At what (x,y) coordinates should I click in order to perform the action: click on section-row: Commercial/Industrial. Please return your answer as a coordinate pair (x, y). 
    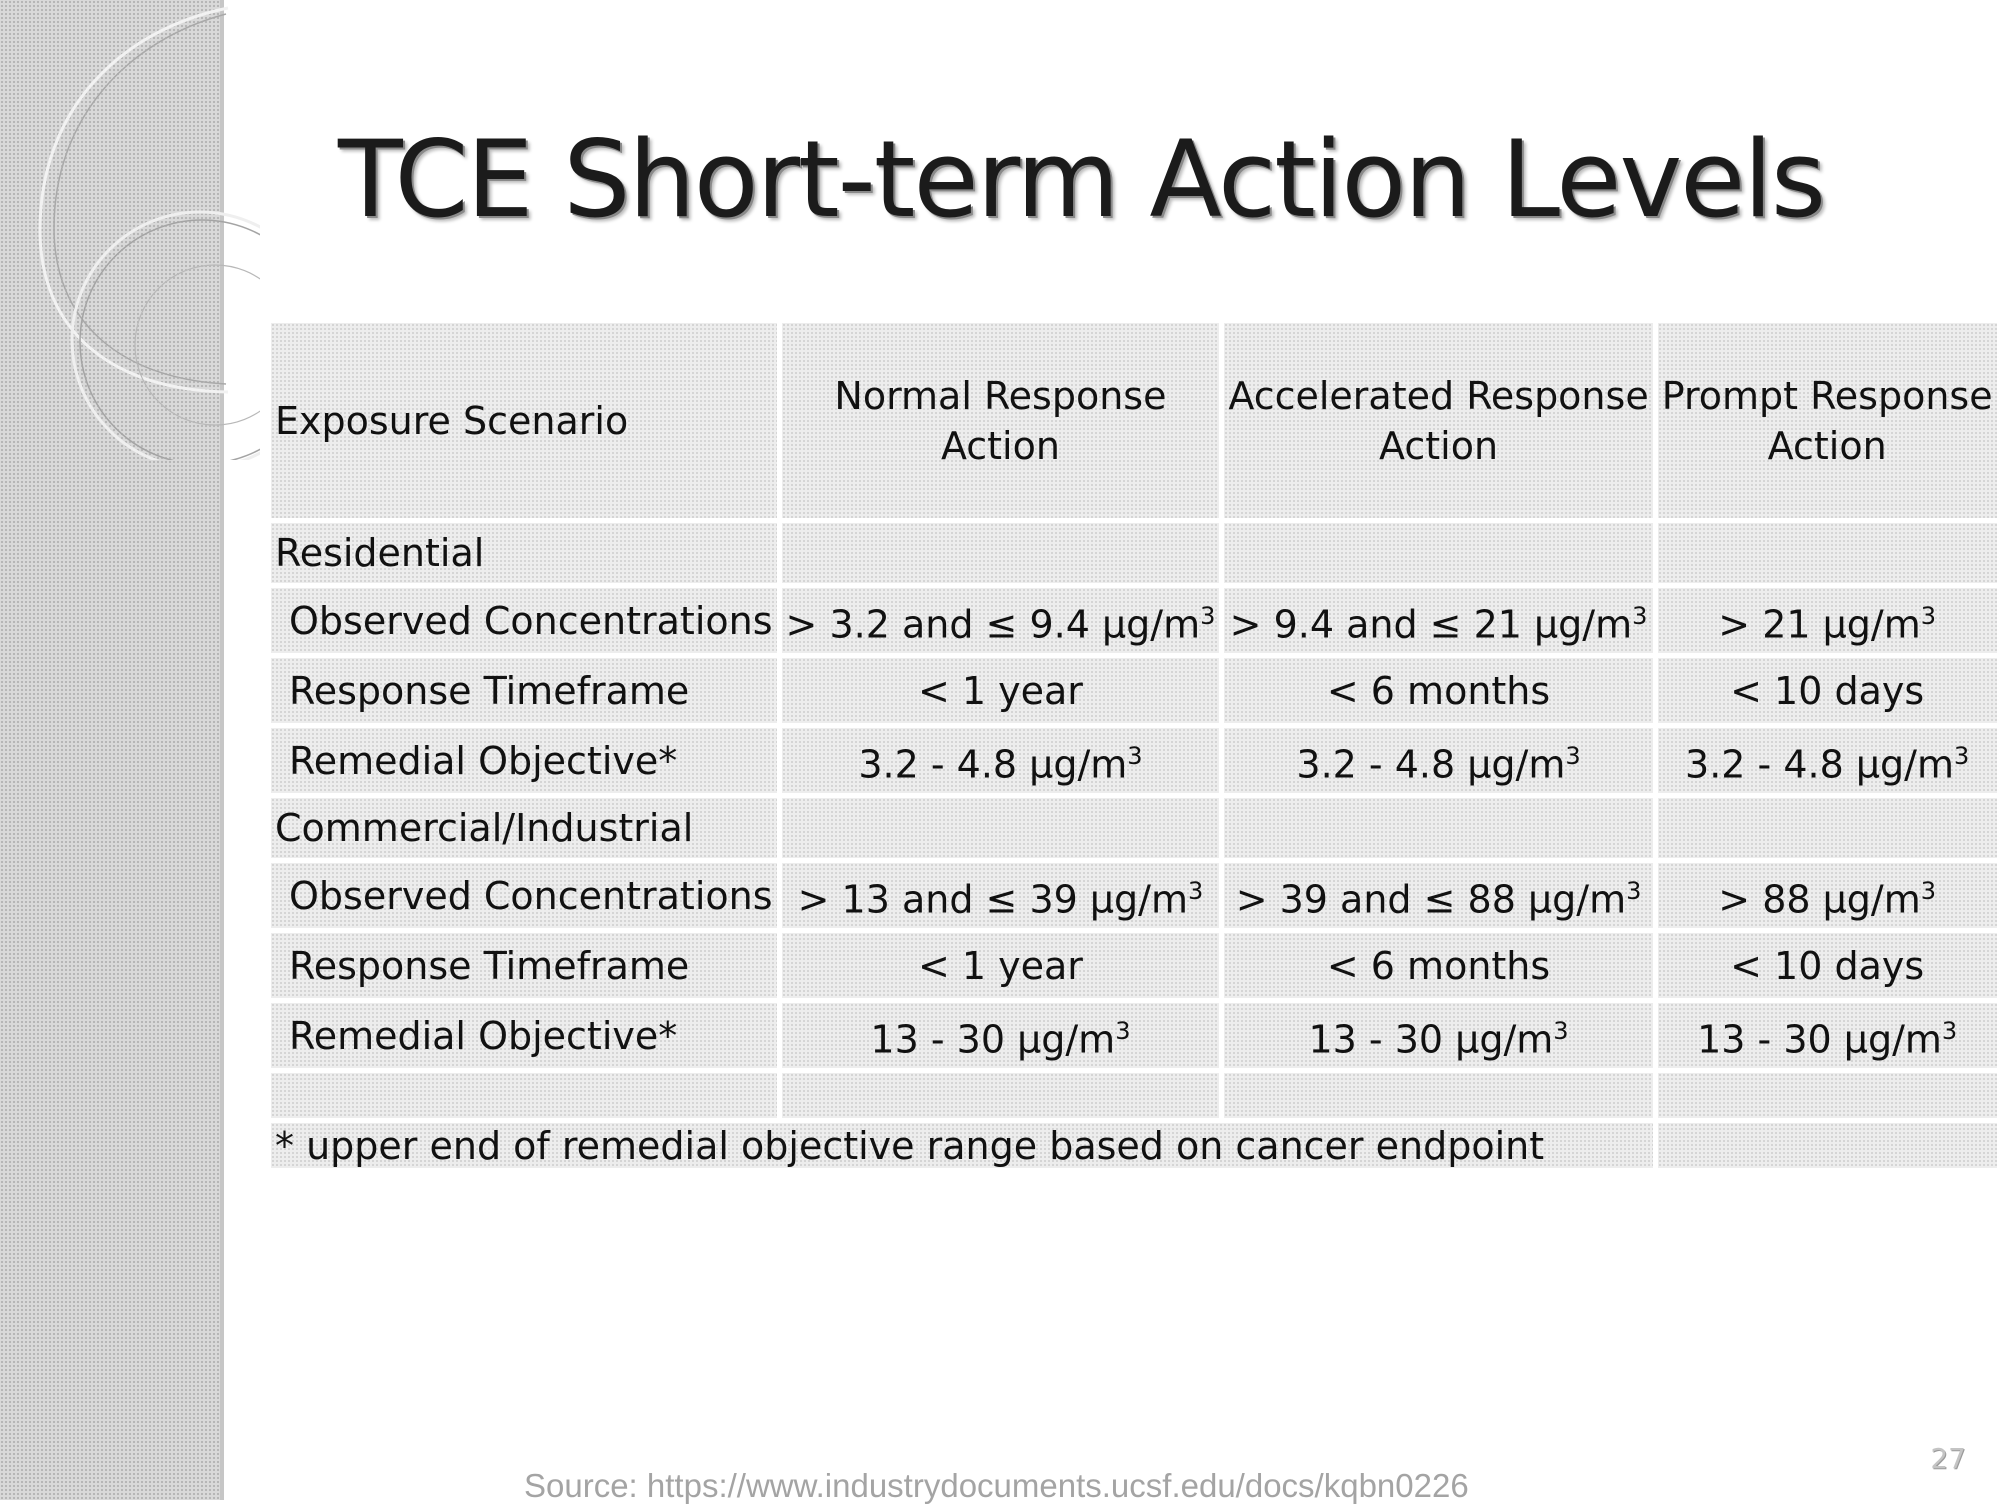
    Looking at the image, I should click on (1134, 828).